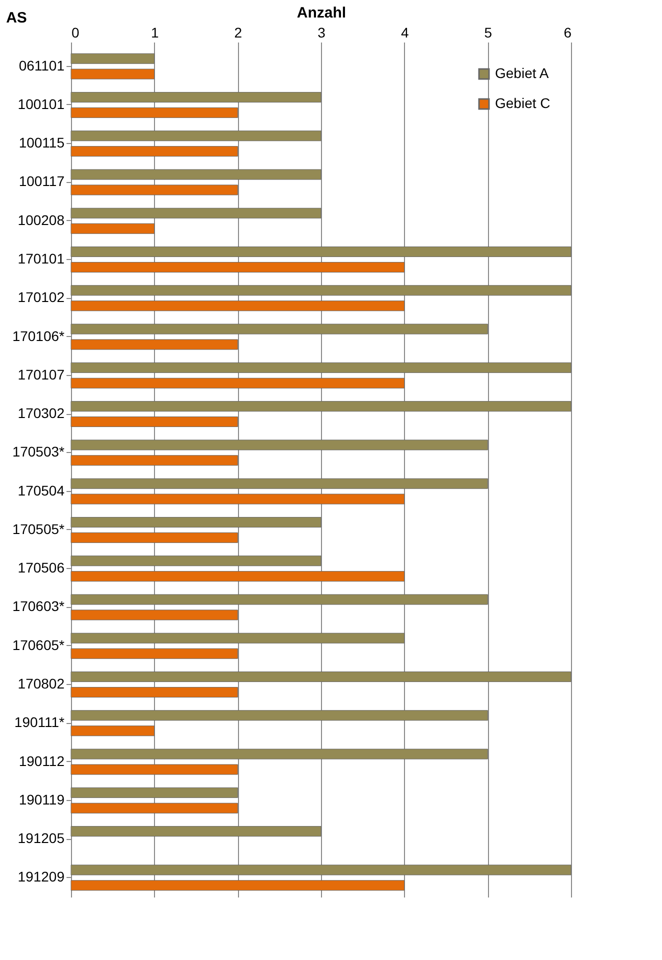 The height and width of the screenshot is (960, 662). What do you see at coordinates (41, 799) in the screenshot?
I see `y-tick-label: 190119` at bounding box center [41, 799].